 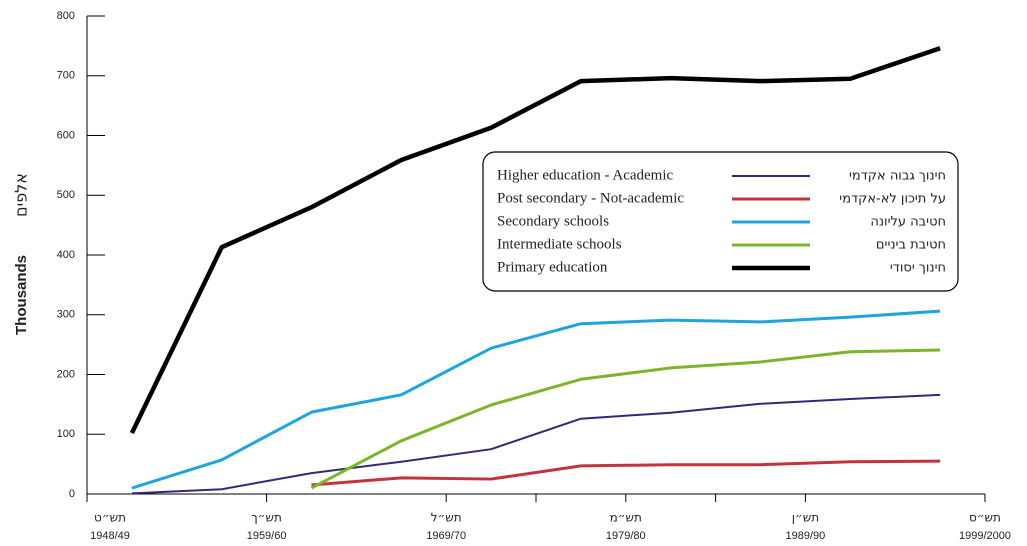 I want to click on legend-label: Higher education - Academic, so click(x=585, y=175).